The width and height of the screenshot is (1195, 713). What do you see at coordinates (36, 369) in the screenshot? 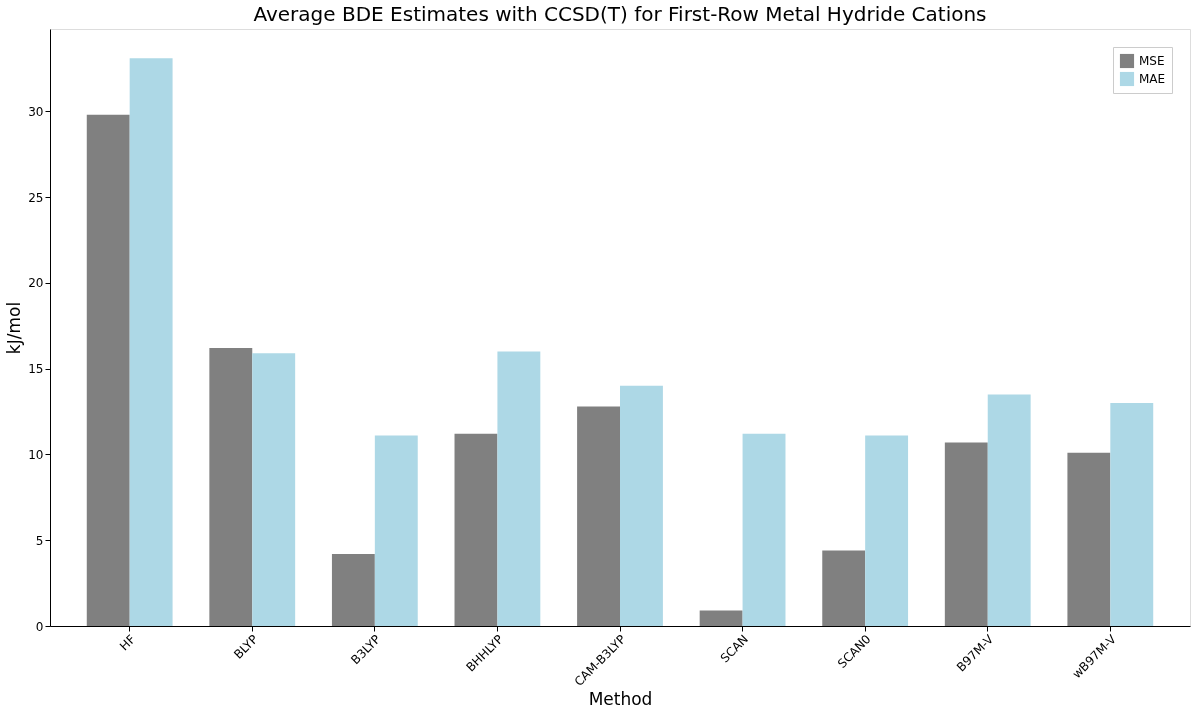
I see `y-tick-label: 15` at bounding box center [36, 369].